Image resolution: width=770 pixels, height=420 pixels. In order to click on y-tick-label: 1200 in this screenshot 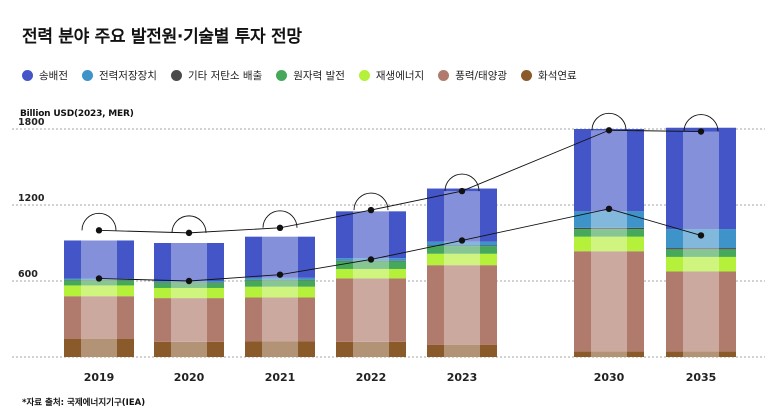, I will do `click(31, 198)`.